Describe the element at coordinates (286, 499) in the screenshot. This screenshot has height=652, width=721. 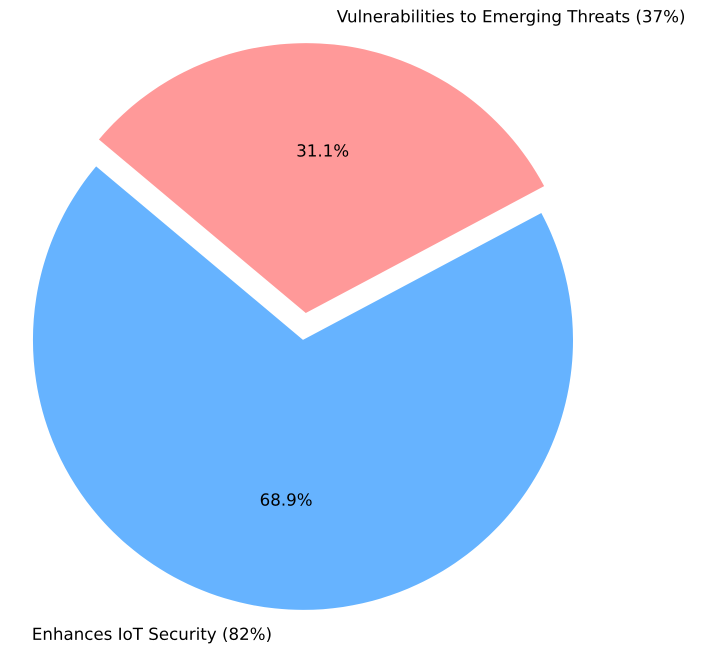
I see `data-label: 68.9%` at that location.